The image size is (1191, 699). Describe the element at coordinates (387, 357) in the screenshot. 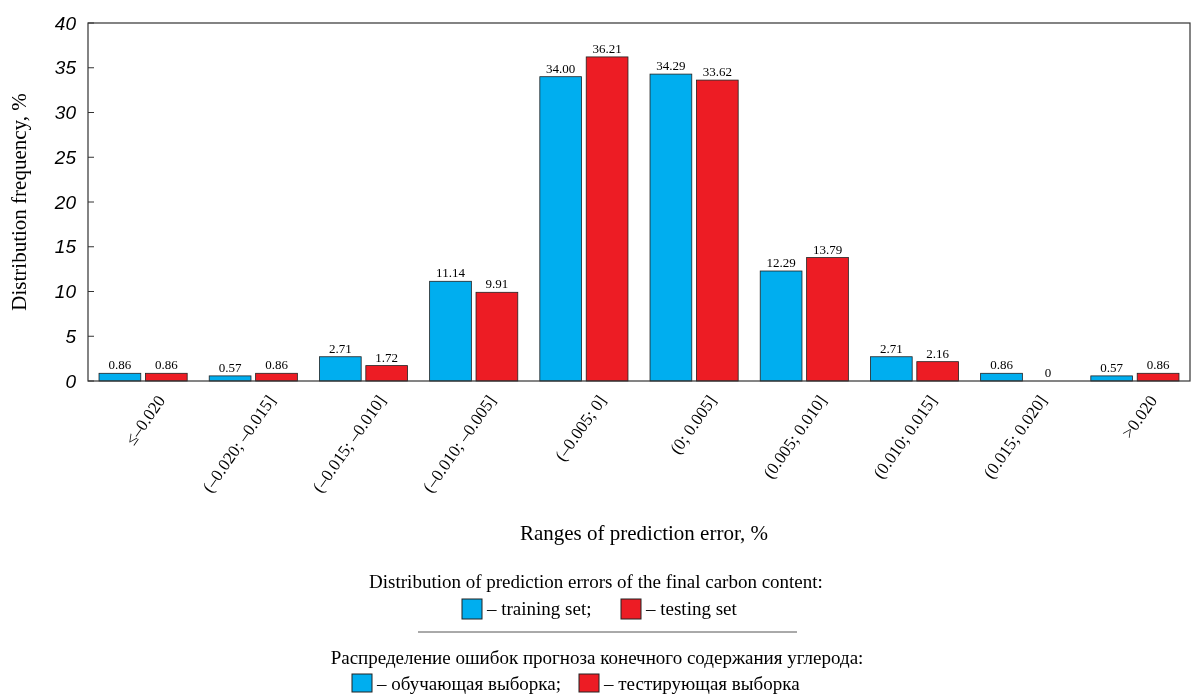

I see `data-label: 1.72` at that location.